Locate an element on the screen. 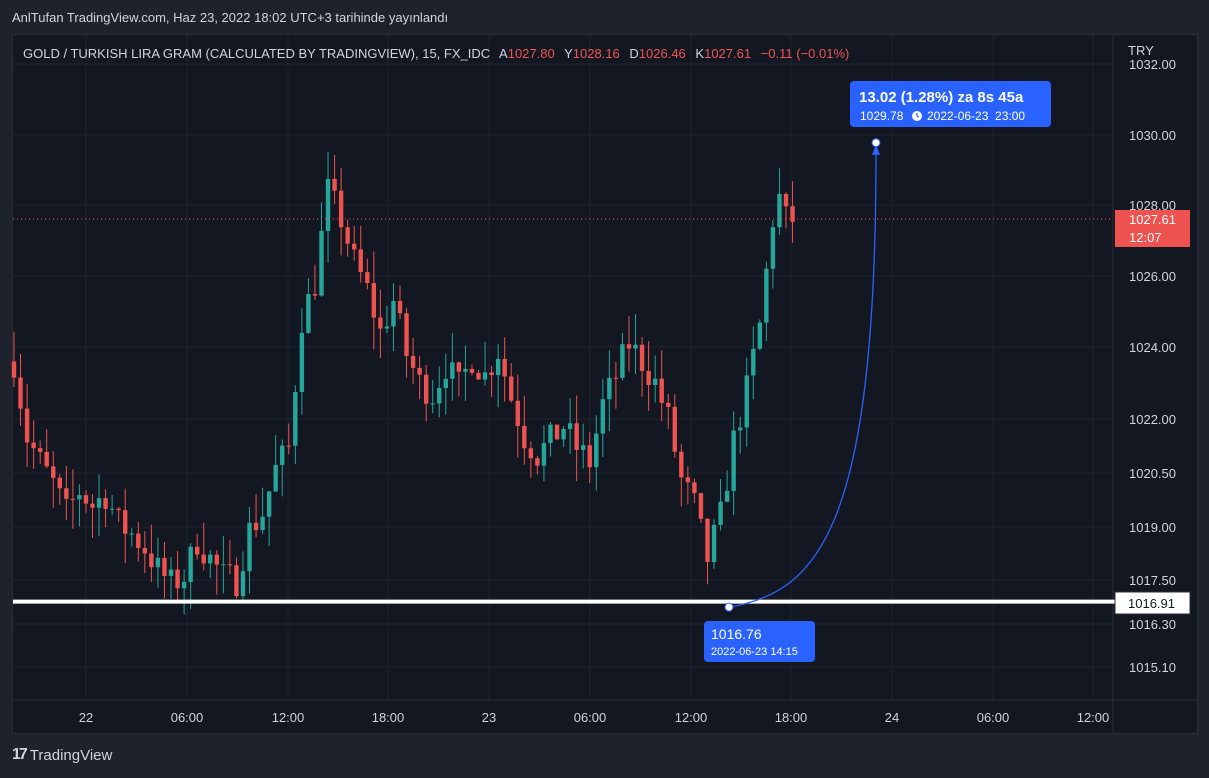  y-tick-label: 1016.30 is located at coordinates (1152, 624).